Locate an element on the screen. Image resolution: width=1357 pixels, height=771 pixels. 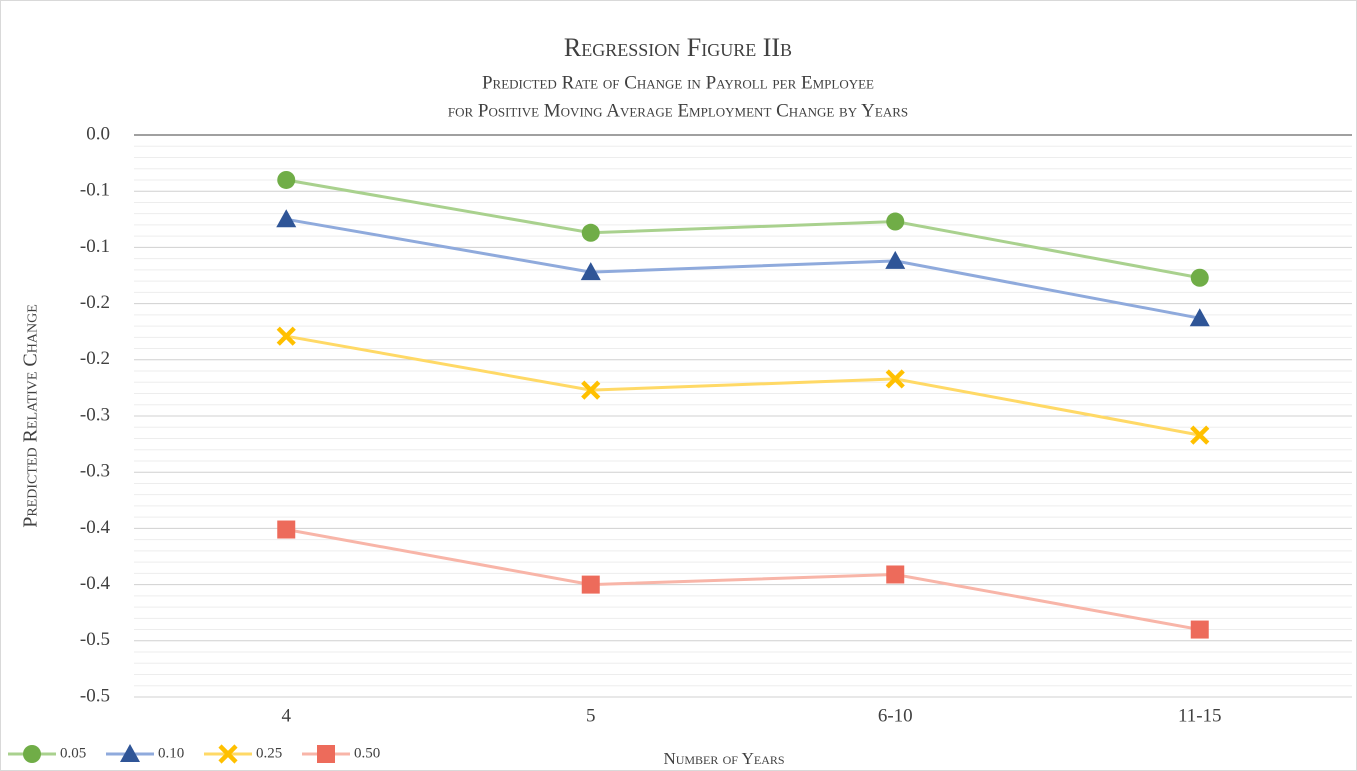
legend-label: 0.25 is located at coordinates (269, 753).